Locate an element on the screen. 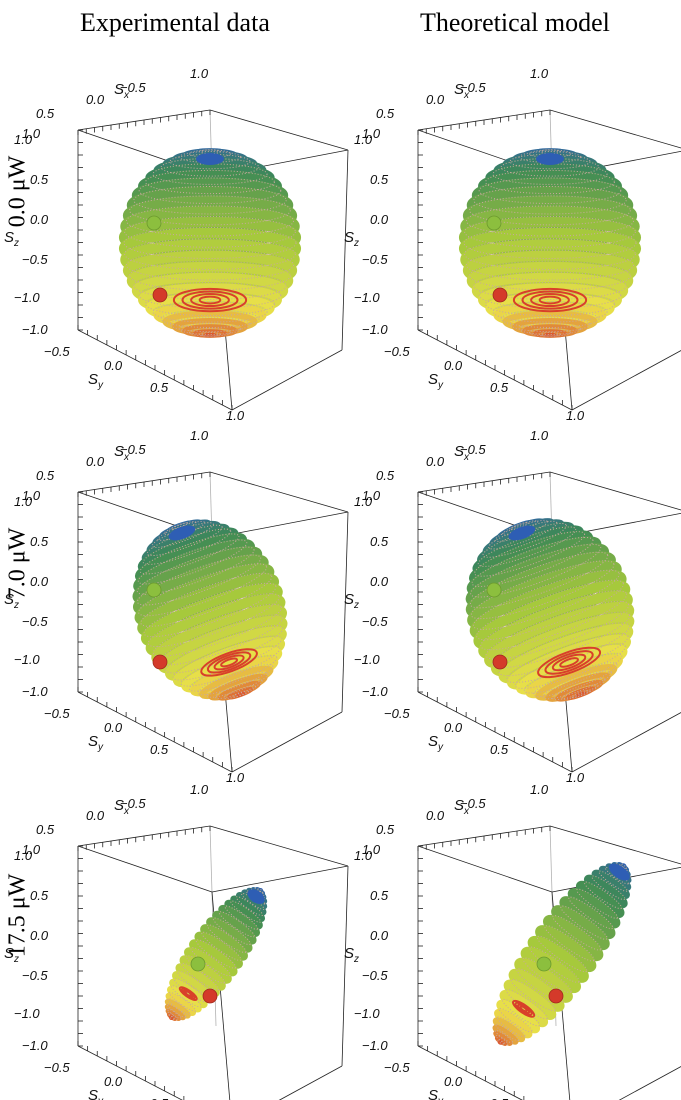 This screenshot has width=681, height=1100. sy-tick-label: 0.0 is located at coordinates (113, 727).